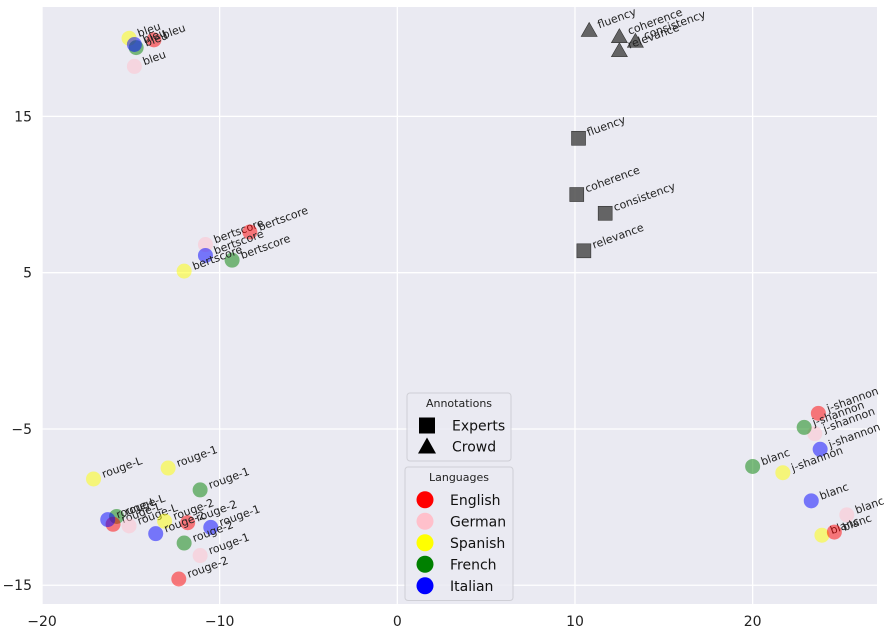 Image resolution: width=886 pixels, height=635 pixels. What do you see at coordinates (753, 622) in the screenshot?
I see `x-tick-label: 20` at bounding box center [753, 622].